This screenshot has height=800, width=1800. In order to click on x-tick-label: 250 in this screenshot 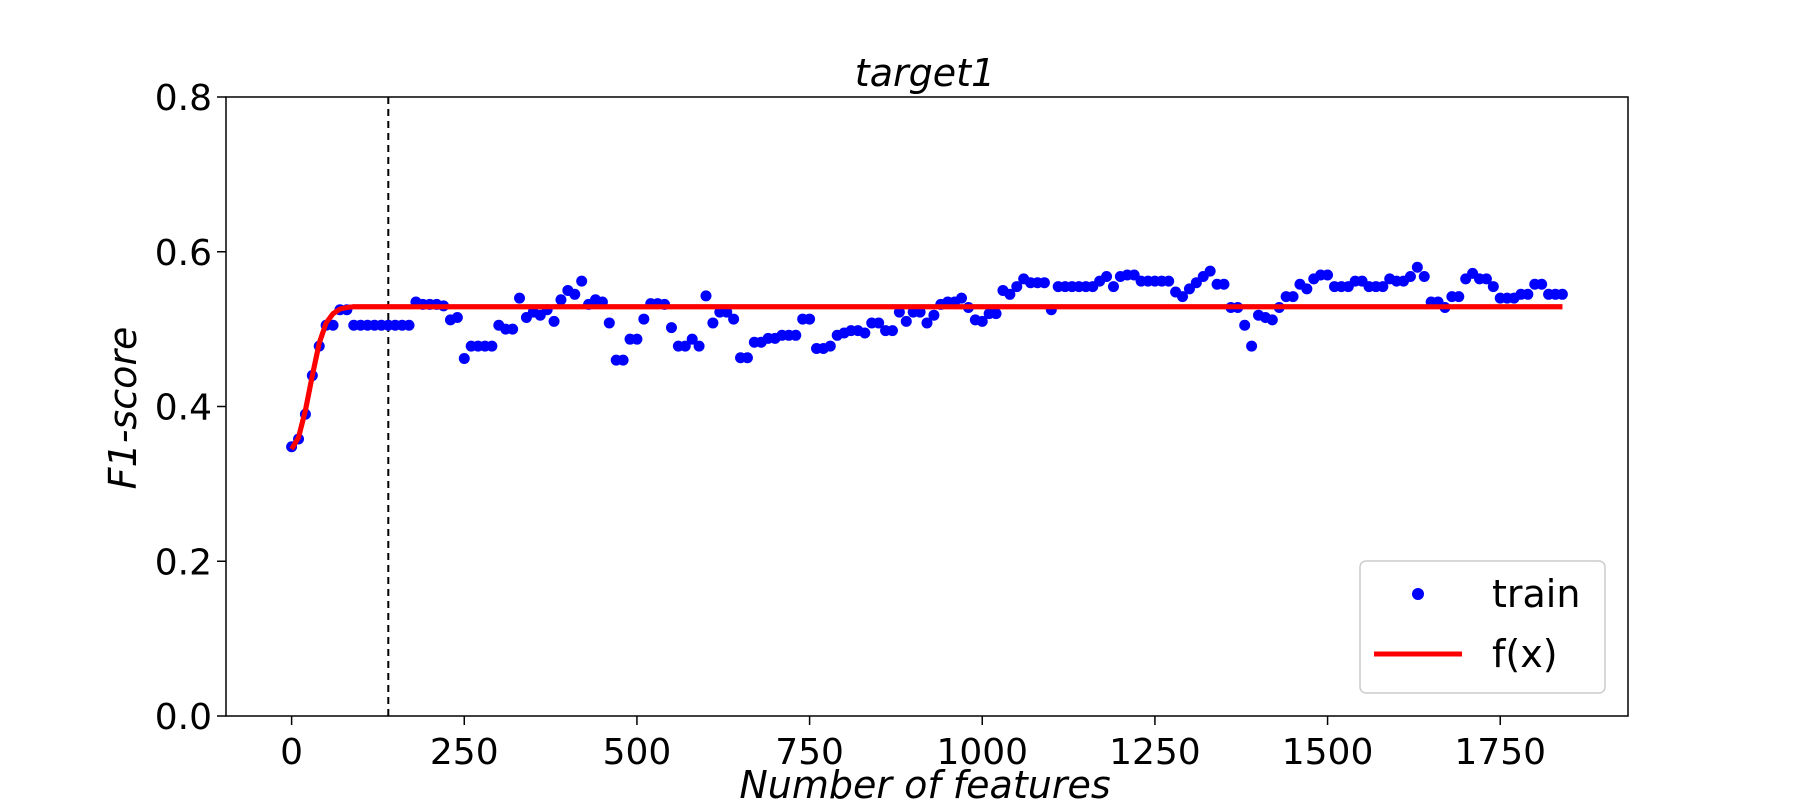, I will do `click(464, 752)`.